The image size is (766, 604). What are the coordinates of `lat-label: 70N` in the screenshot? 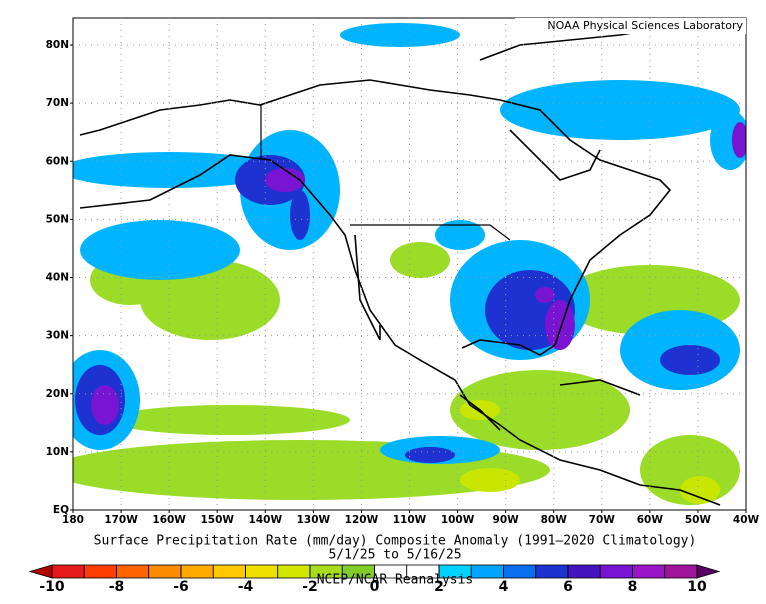 It's located at (57, 103).